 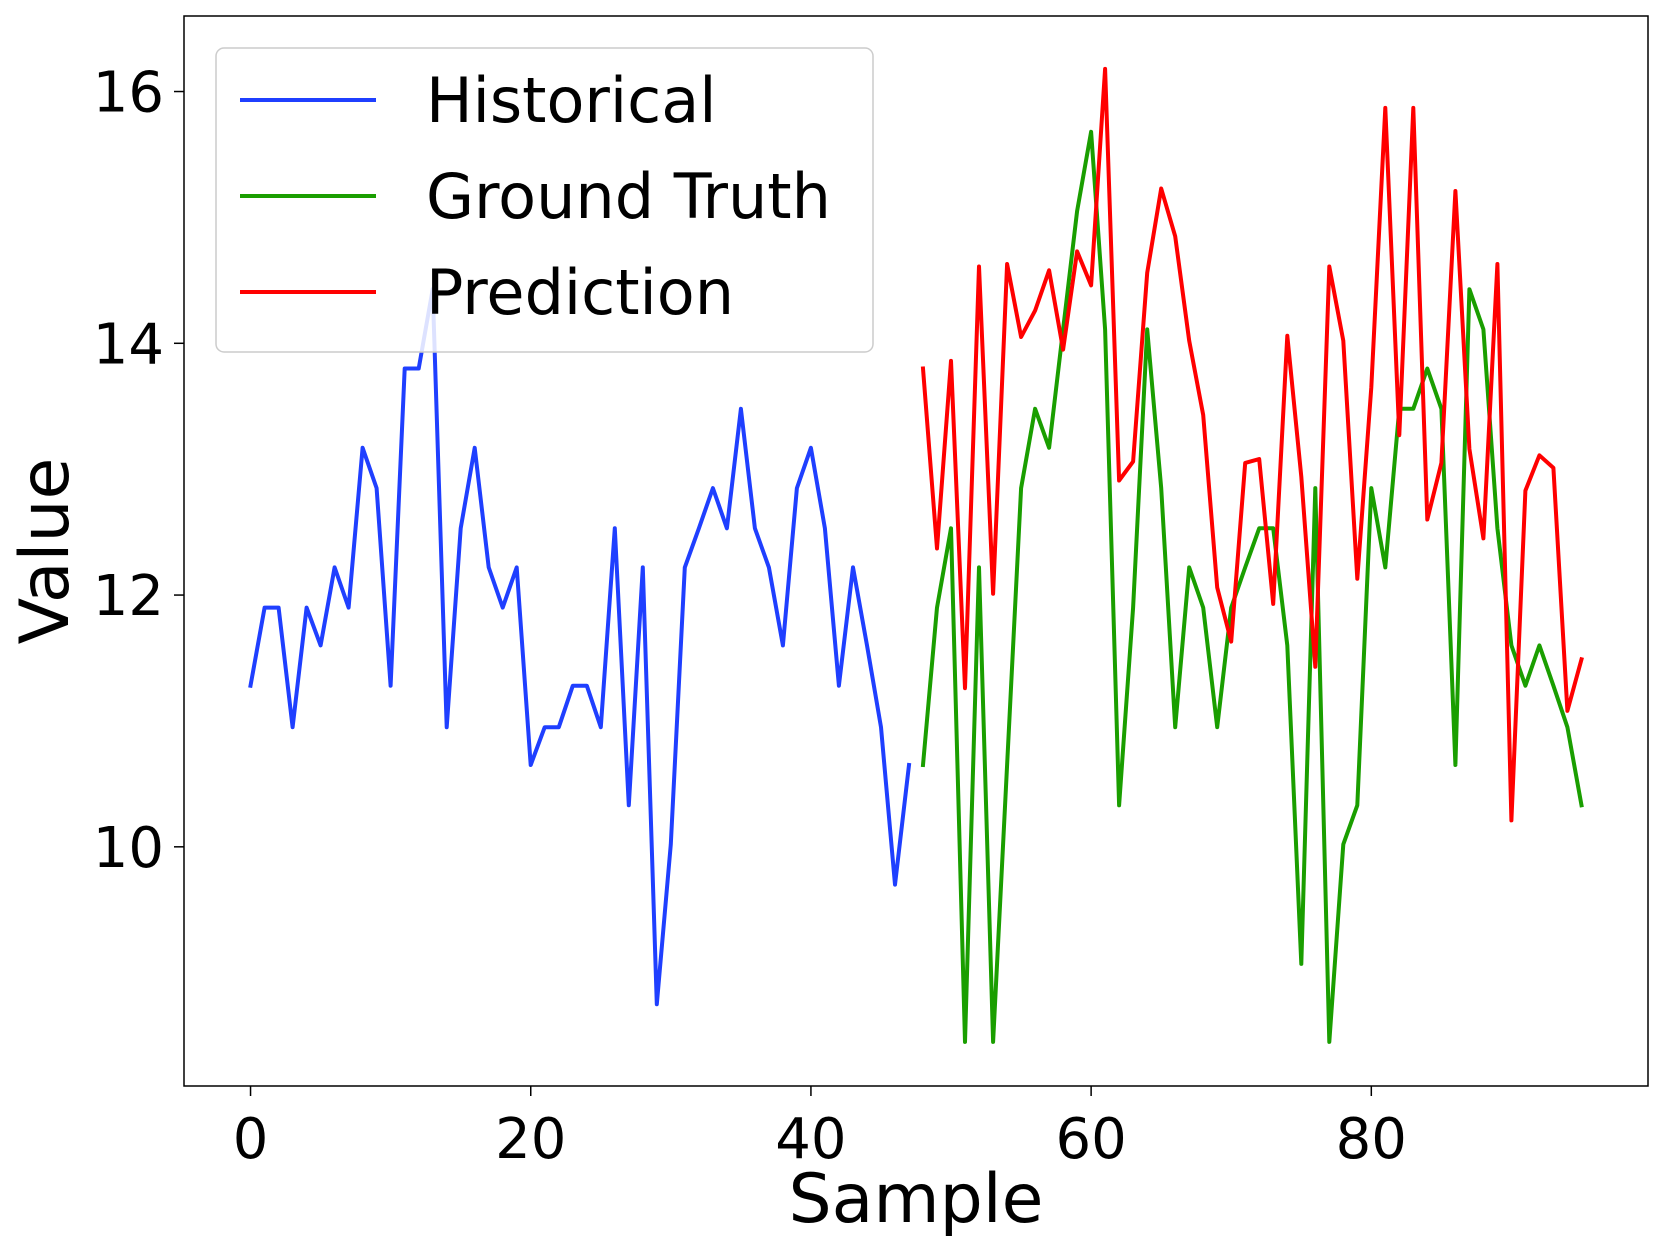 I want to click on x-tick-label: 40, so click(x=810, y=1139).